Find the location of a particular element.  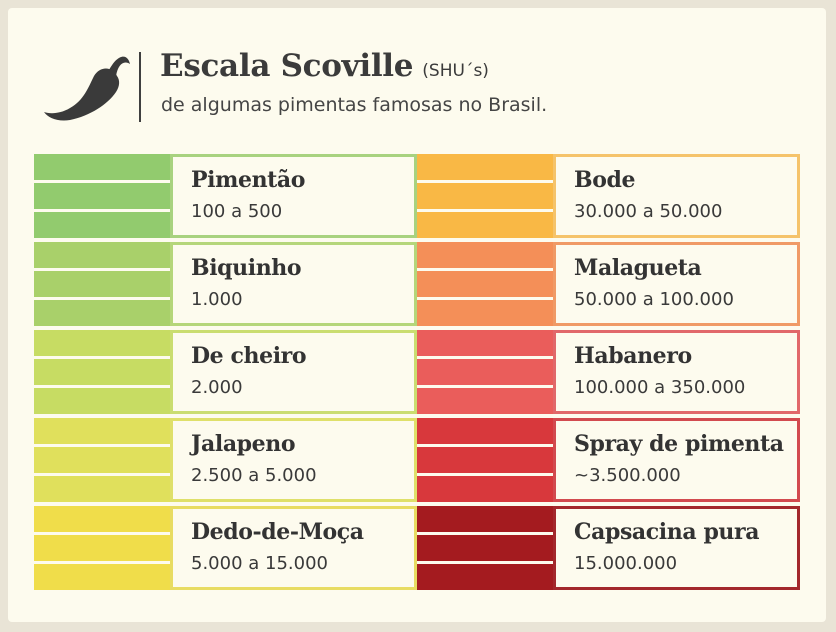

scale-item: Habanero 100.000 a 350.000 is located at coordinates (608, 372).